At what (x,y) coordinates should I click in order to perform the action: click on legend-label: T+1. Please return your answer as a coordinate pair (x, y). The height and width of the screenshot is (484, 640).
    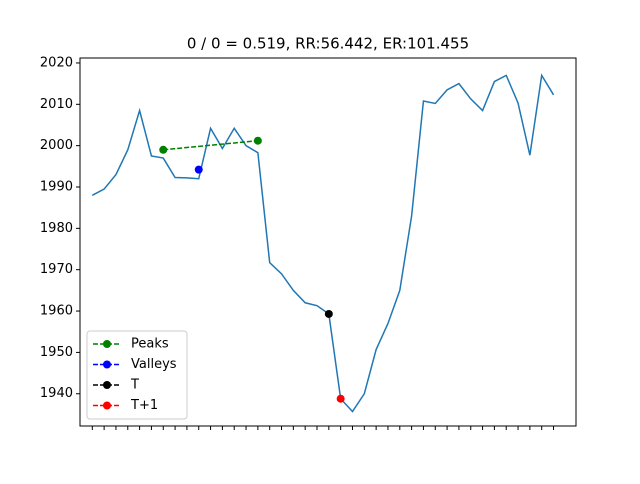
    Looking at the image, I should click on (144, 405).